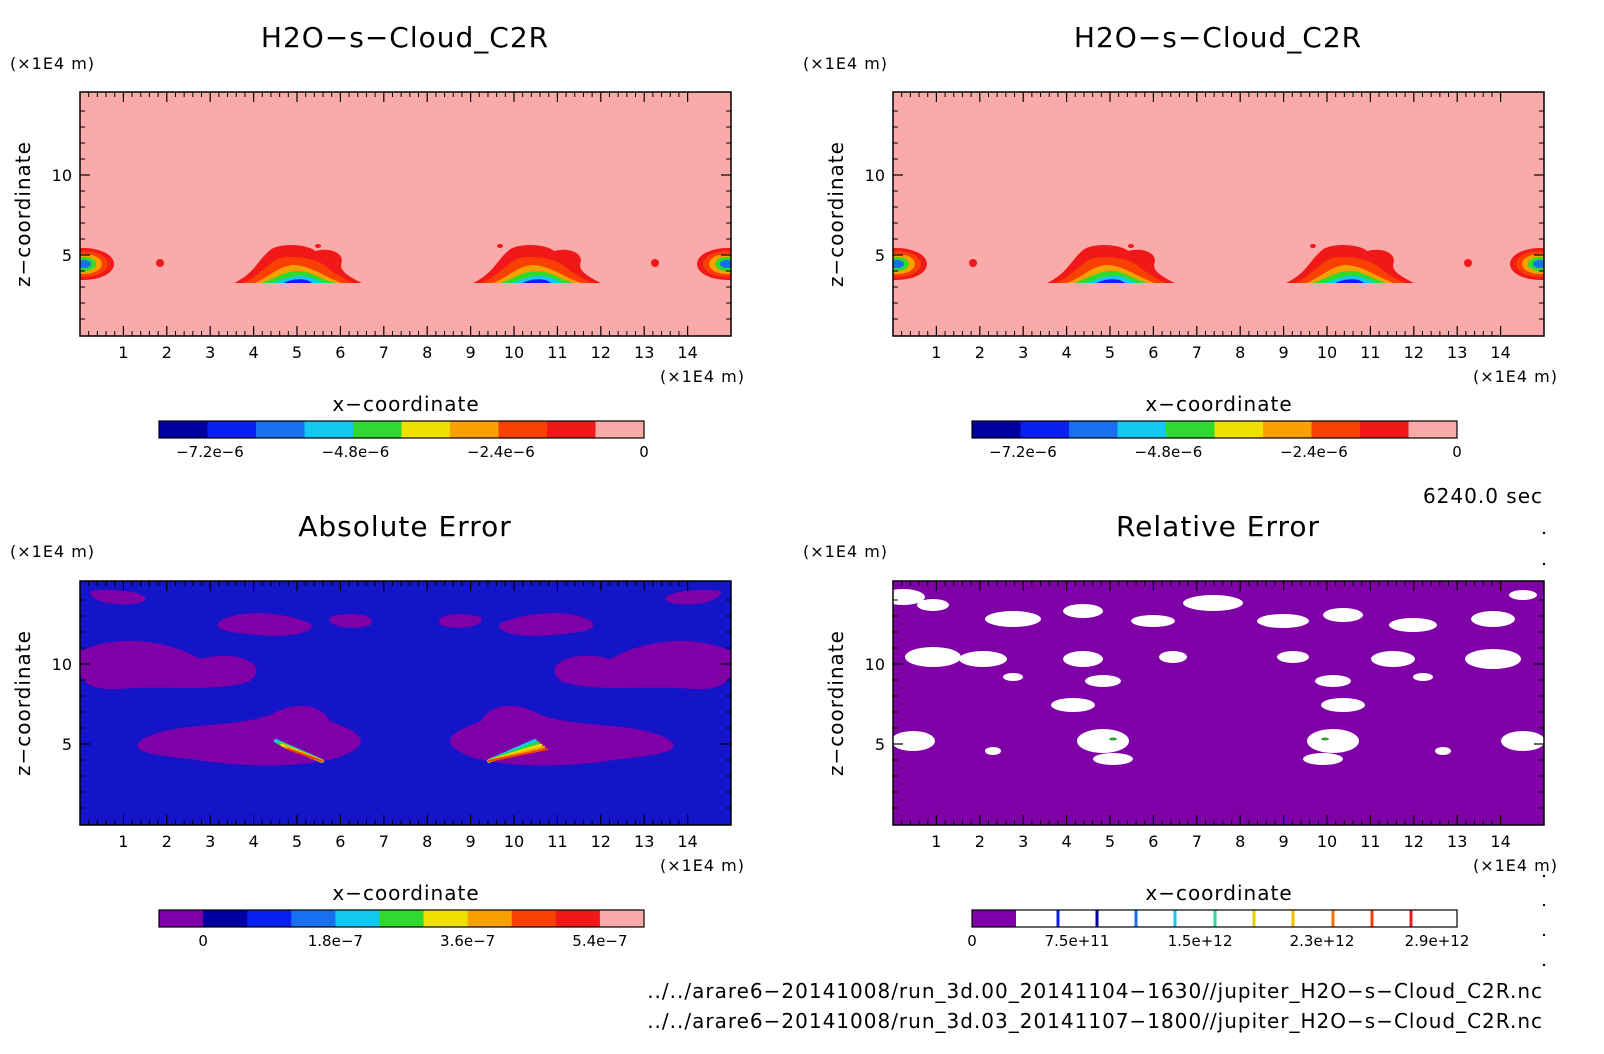 The image size is (1604, 1054). What do you see at coordinates (601, 352) in the screenshot?
I see `x-tick-label: 12` at bounding box center [601, 352].